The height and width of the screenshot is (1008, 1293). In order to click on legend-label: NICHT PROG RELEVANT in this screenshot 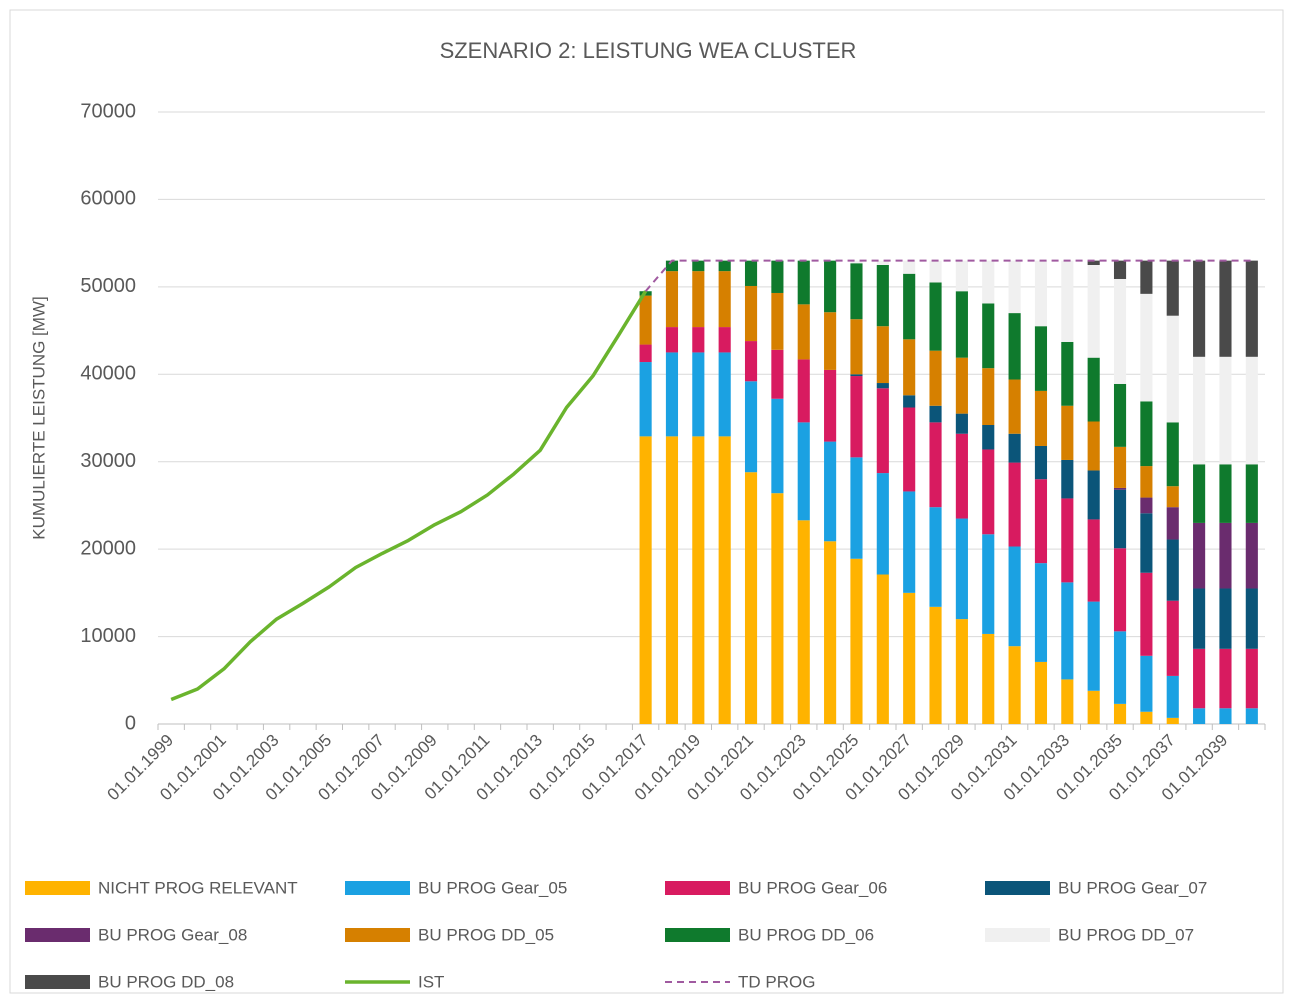, I will do `click(198, 887)`.